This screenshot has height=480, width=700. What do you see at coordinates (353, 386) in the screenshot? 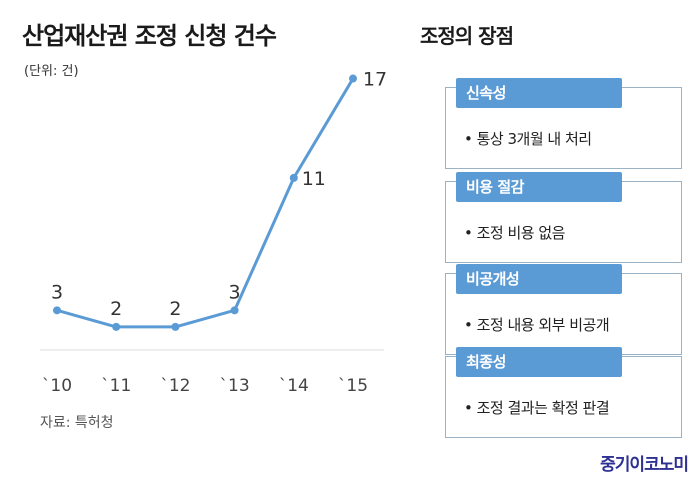
I see `x-tick-label: `15` at bounding box center [353, 386].